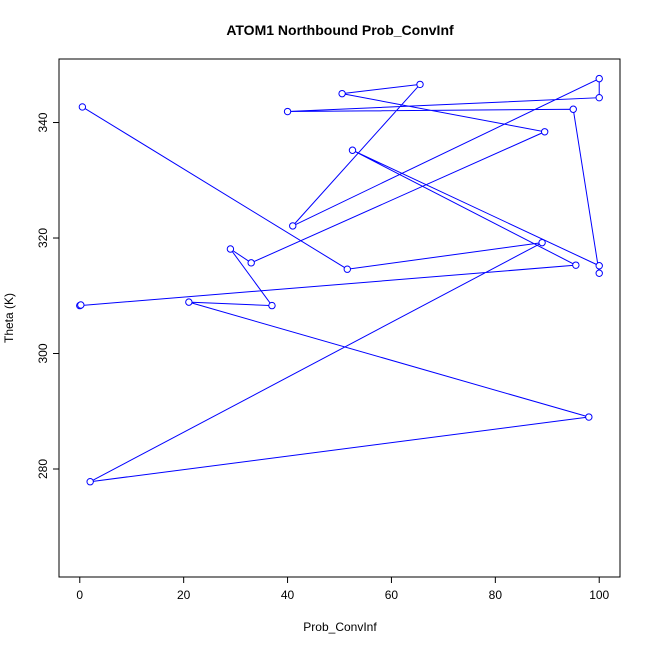  What do you see at coordinates (343, 589) in the screenshot?
I see `x-axis: 0 20 40 60 80 100` at bounding box center [343, 589].